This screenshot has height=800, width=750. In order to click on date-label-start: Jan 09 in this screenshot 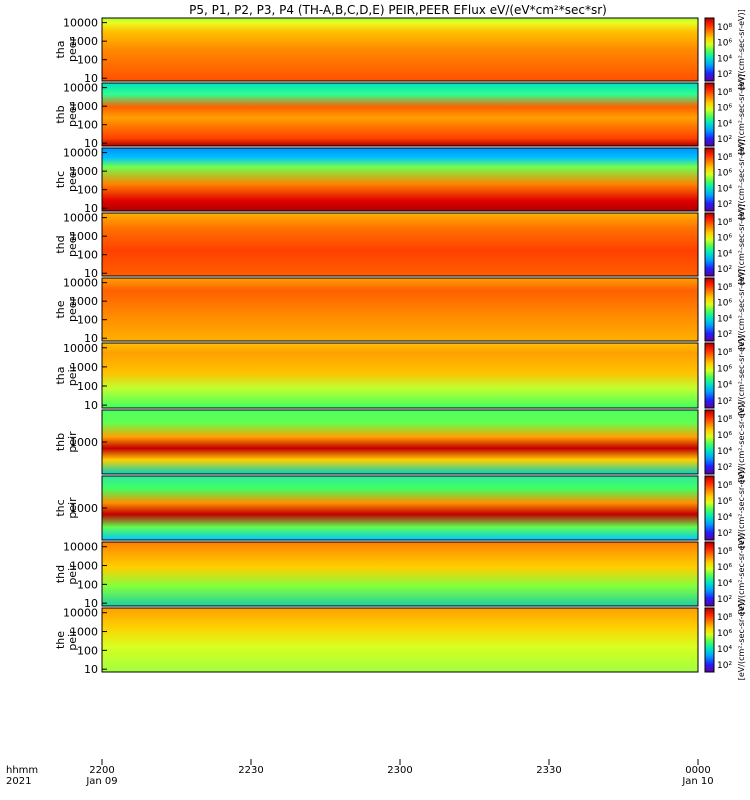, I will do `click(101, 781)`.